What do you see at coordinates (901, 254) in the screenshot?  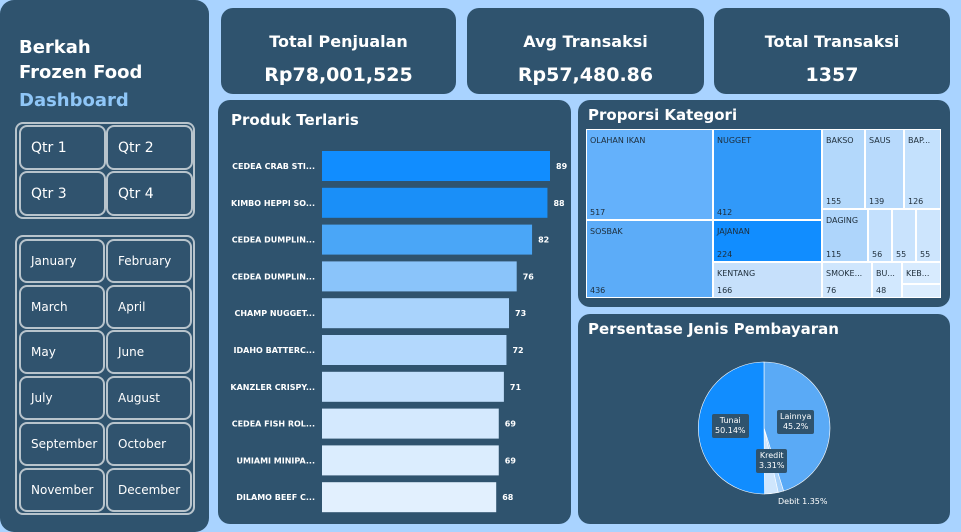 I see `treemap-cell-value: 55` at bounding box center [901, 254].